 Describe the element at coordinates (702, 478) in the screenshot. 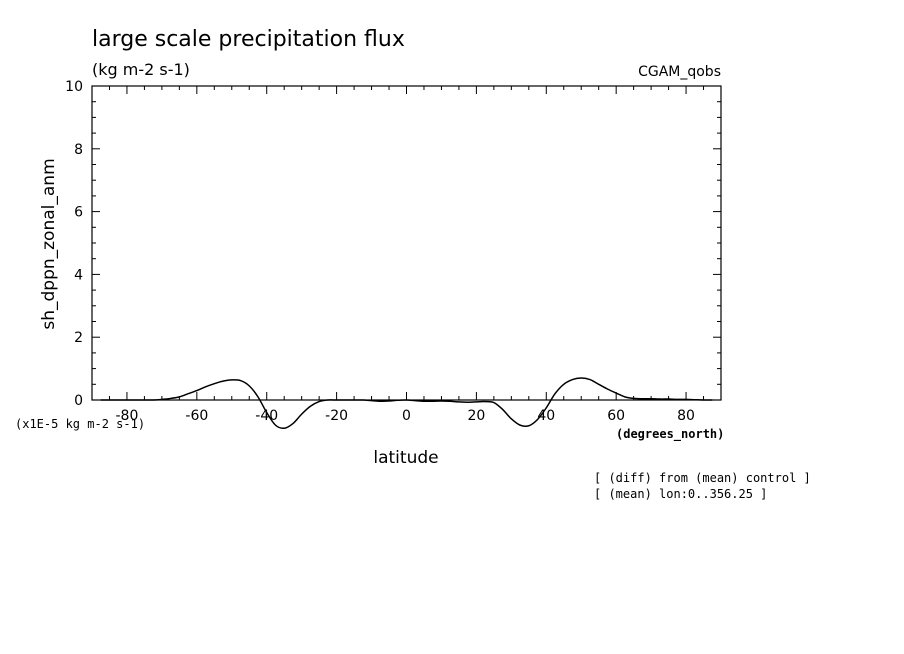

I see `note-diff: [ (diff) from (mean) control ]` at that location.